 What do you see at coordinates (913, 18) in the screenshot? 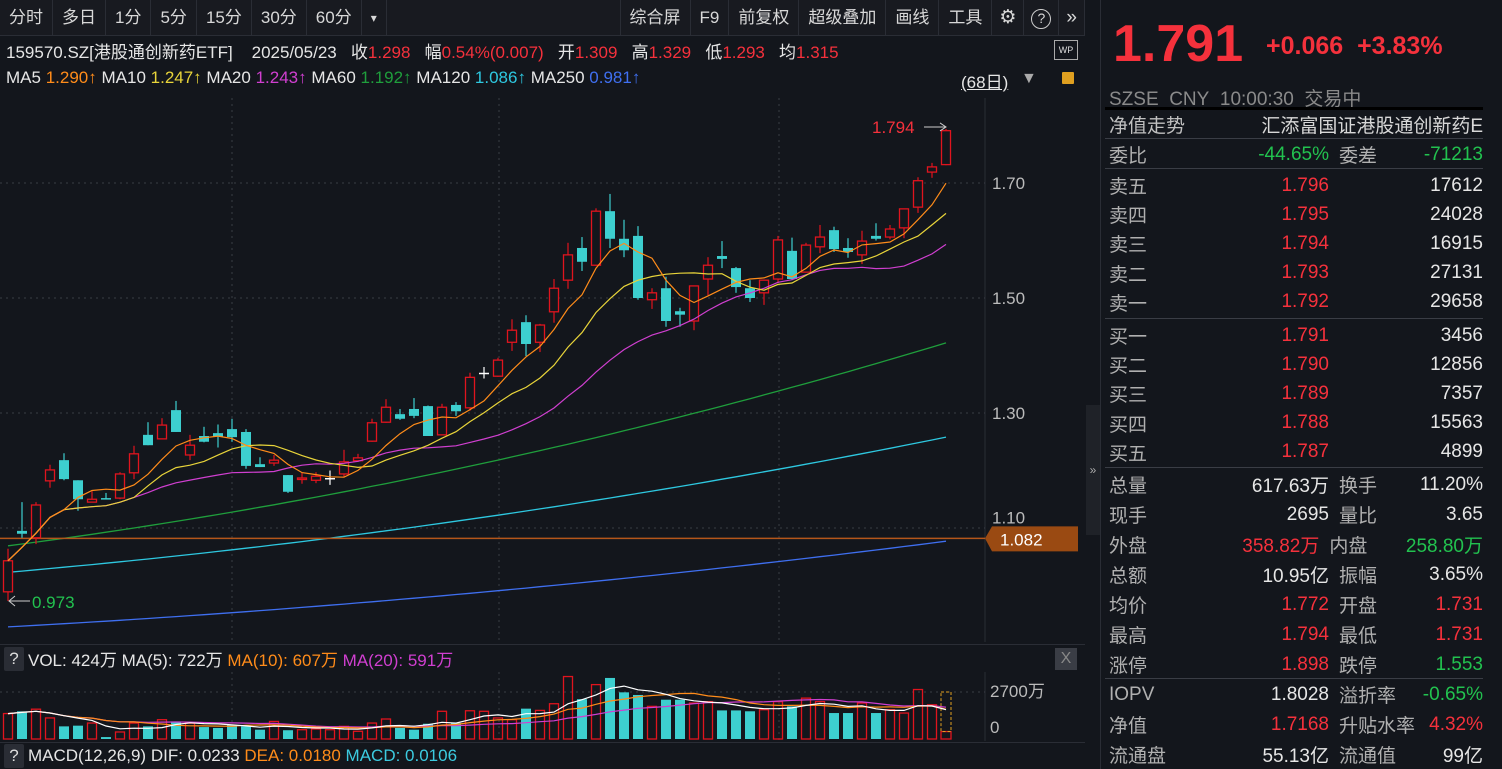
I see `toolbar-action-4: 画线` at bounding box center [913, 18].